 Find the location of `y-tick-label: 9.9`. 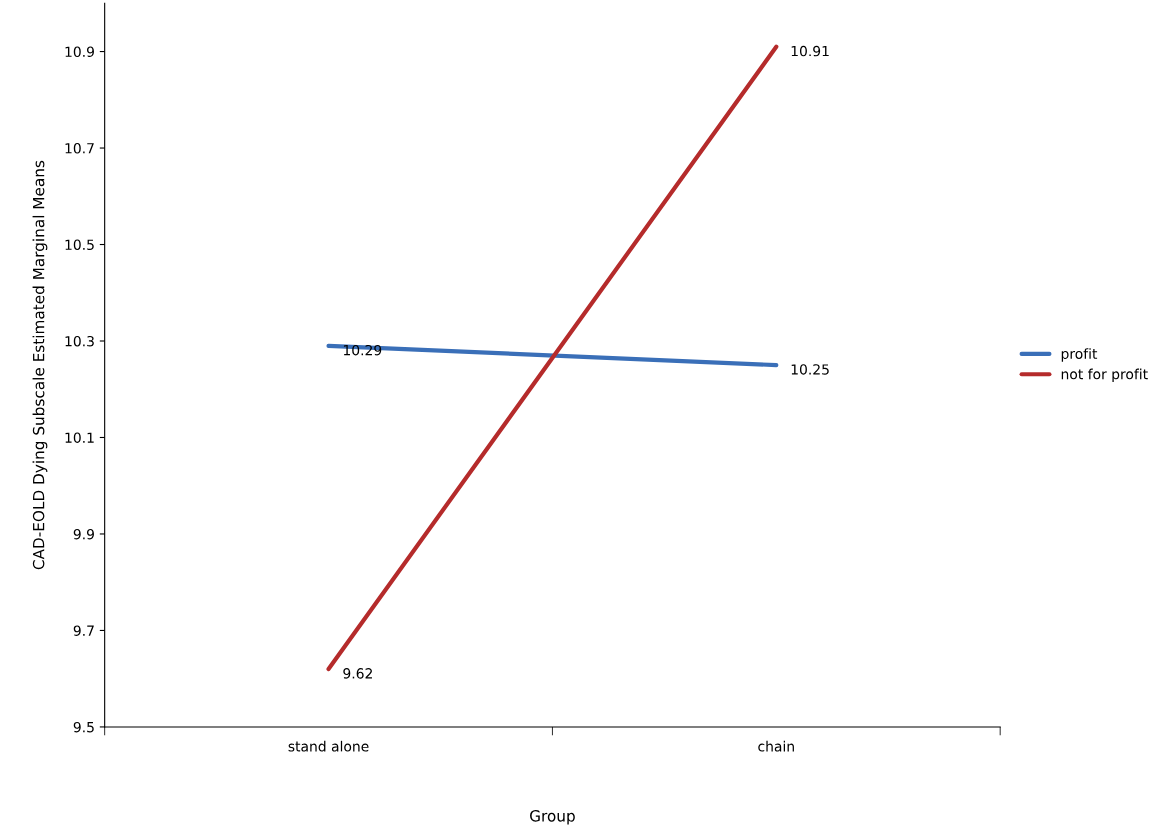

y-tick-label: 9.9 is located at coordinates (83, 534).